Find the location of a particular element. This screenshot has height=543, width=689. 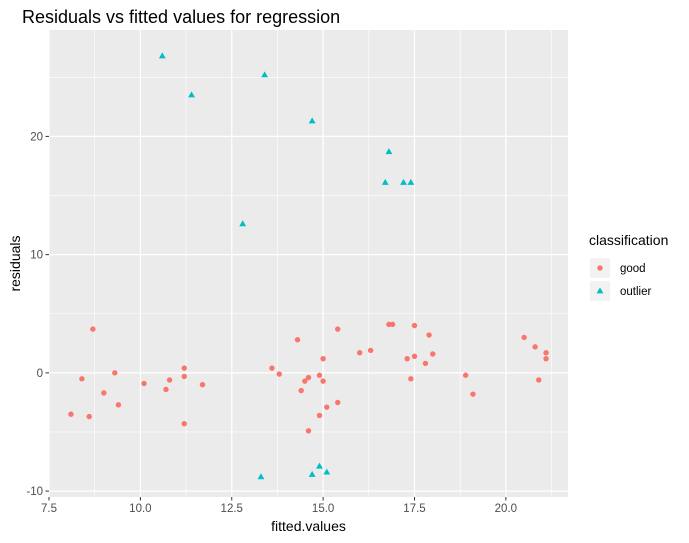

y-tick-label: 0 is located at coordinates (40, 374).